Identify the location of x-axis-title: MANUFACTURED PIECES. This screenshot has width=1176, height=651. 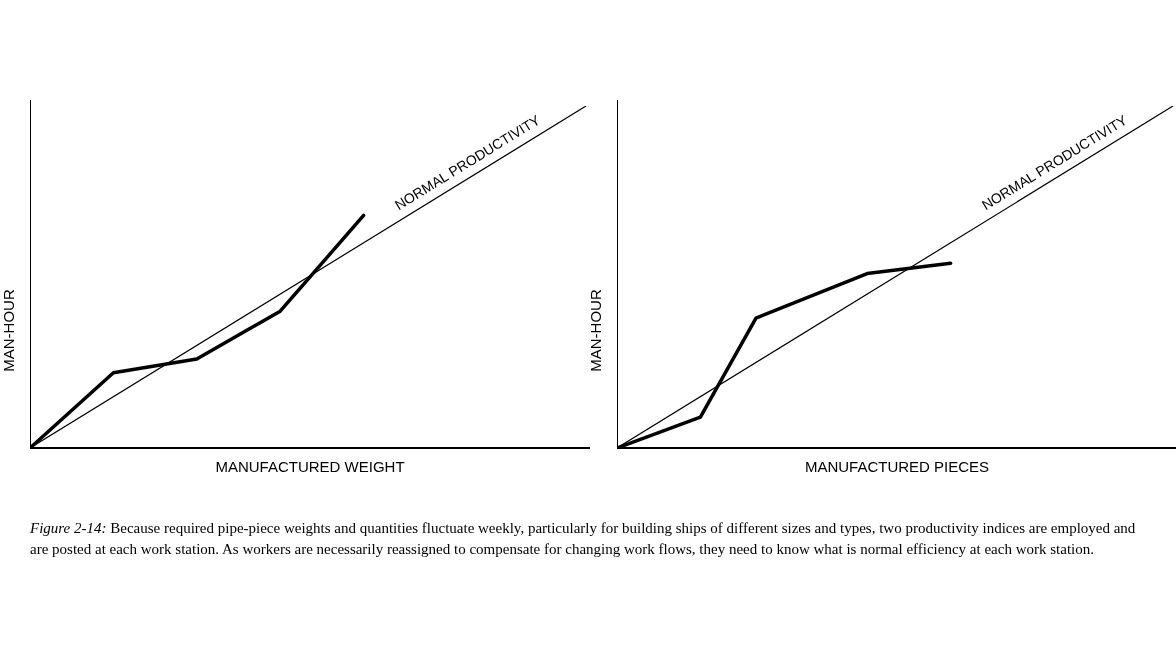
(897, 466).